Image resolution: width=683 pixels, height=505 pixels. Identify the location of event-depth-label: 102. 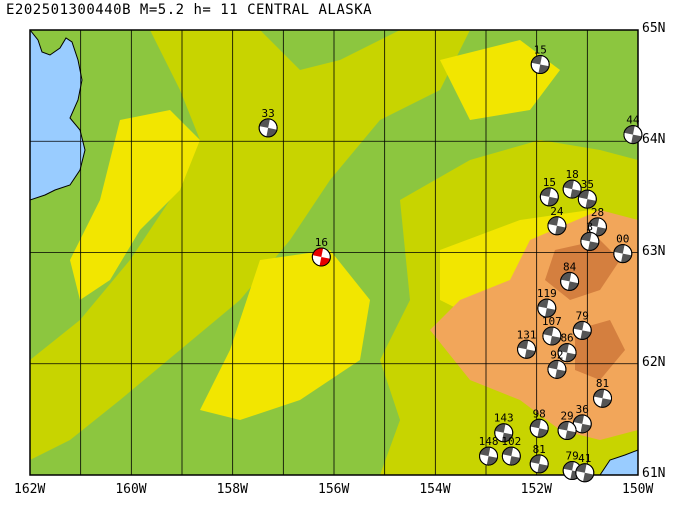
(511, 441).